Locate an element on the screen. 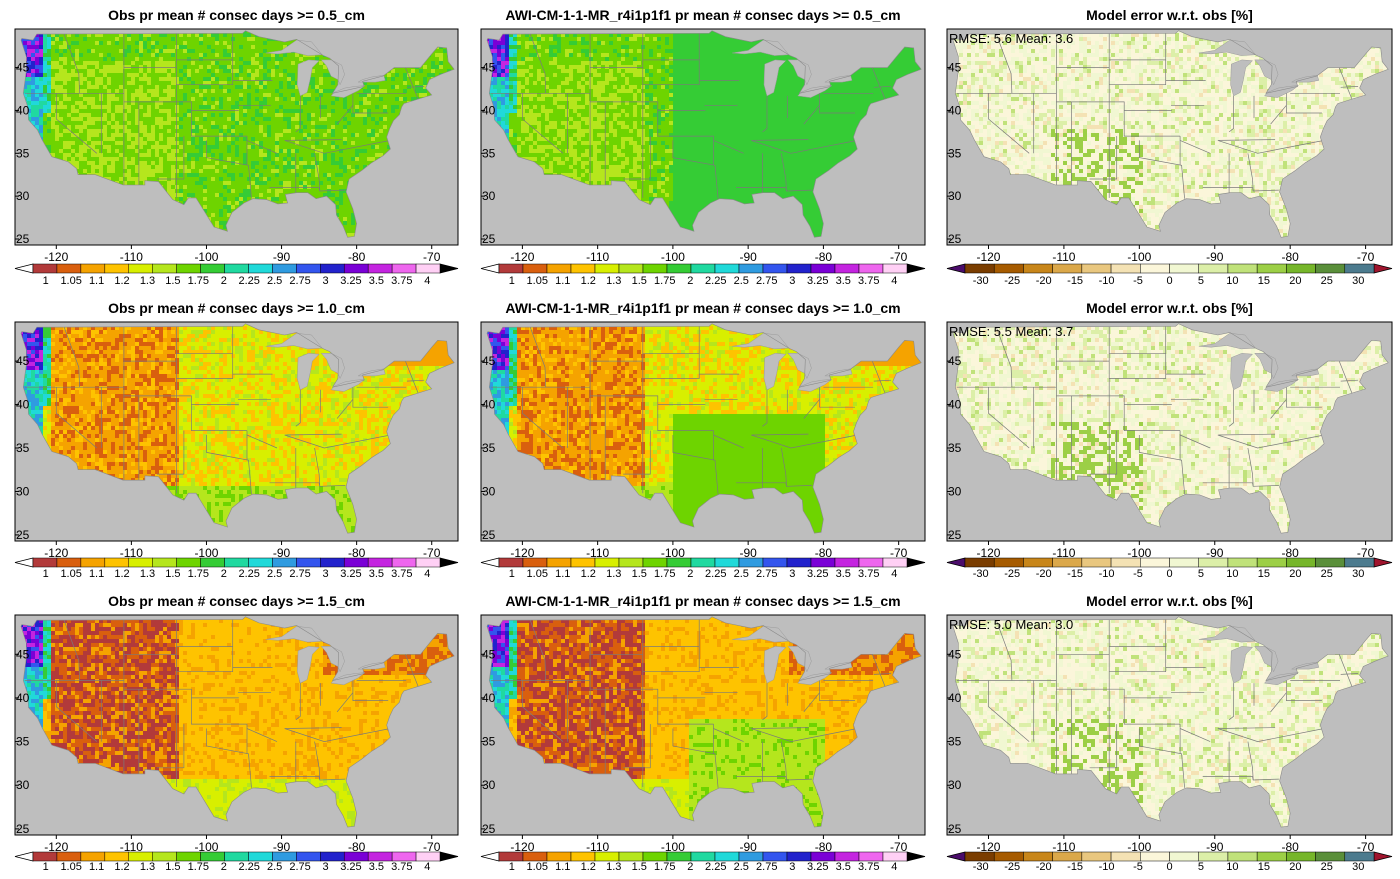  lat-tick-label: 25 is located at coordinates (23, 535).